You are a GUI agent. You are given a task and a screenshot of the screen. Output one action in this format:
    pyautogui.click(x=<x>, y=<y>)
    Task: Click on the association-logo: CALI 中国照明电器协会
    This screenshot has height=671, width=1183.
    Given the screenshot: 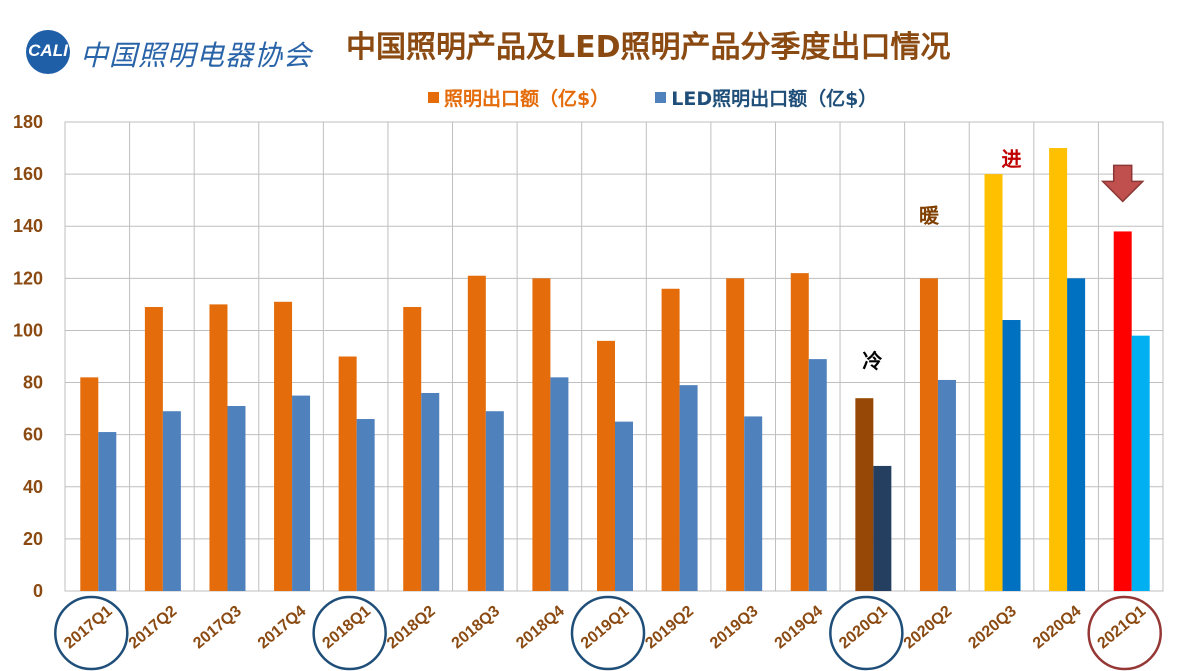 What is the action you would take?
    pyautogui.click(x=175, y=50)
    